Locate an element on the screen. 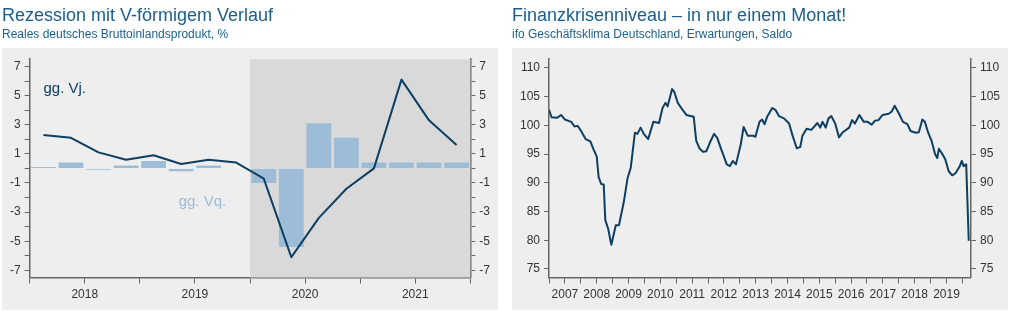 This screenshot has height=329, width=1013. y-tick-label: 90 is located at coordinates (533, 182).